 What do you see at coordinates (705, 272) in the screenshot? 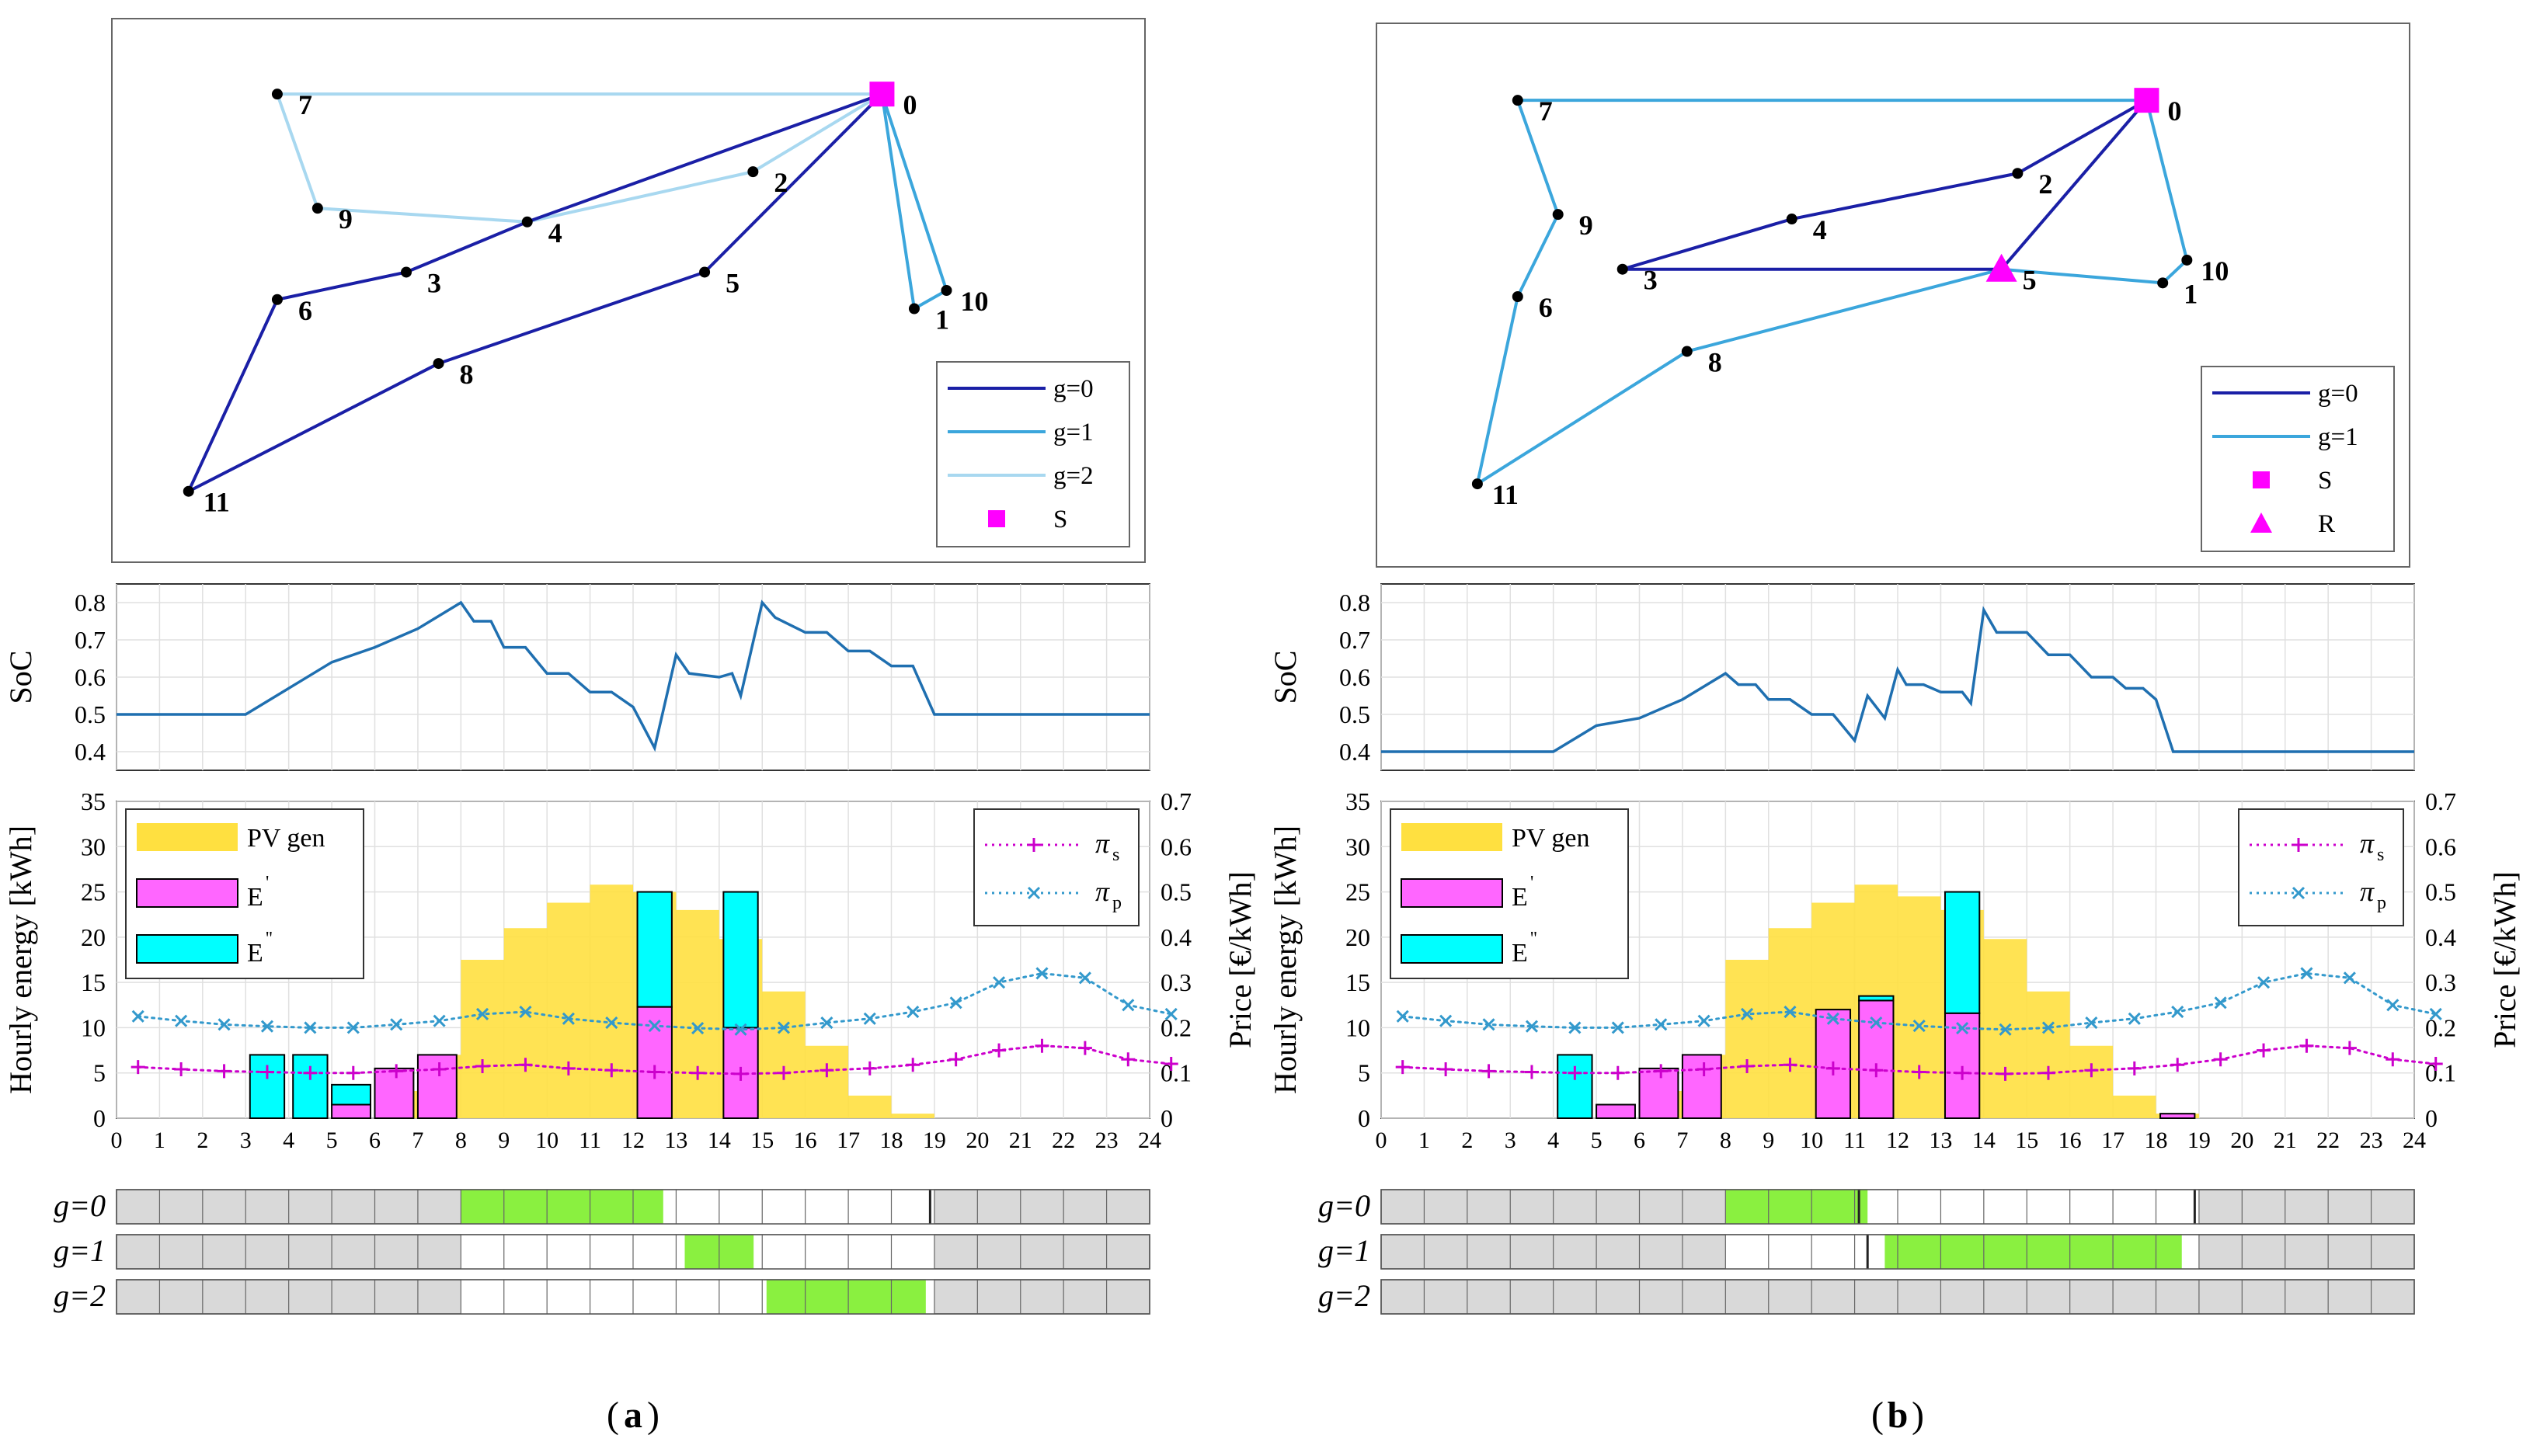
I see `node-5-point` at bounding box center [705, 272].